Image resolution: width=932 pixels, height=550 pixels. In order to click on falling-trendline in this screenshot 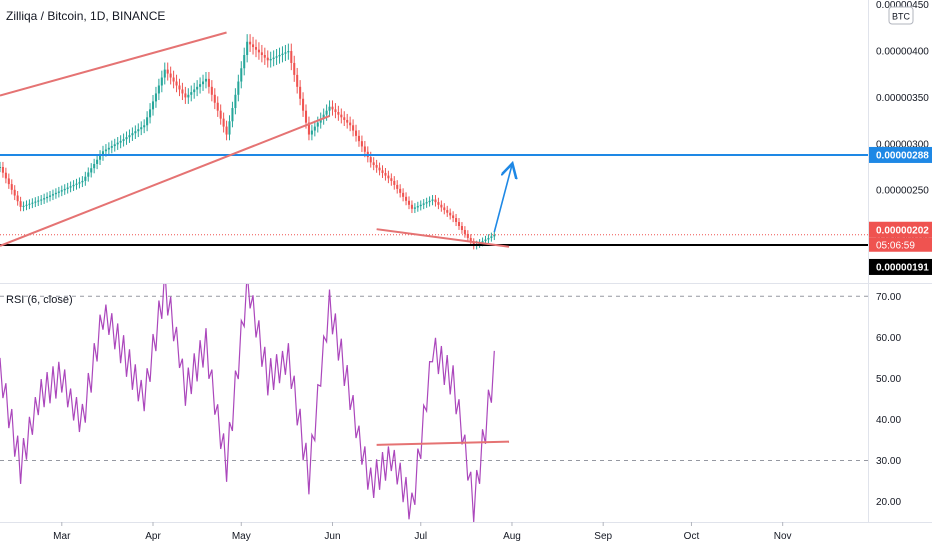, I will do `click(443, 238)`.